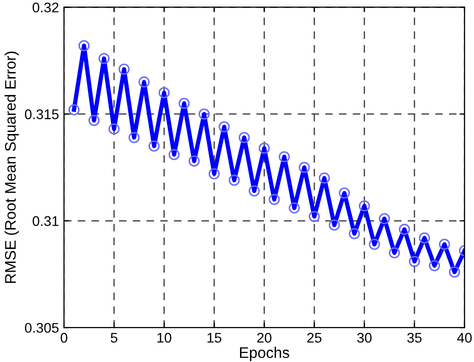  Describe the element at coordinates (114, 337) in the screenshot. I see `x-tick-label: 5` at that location.